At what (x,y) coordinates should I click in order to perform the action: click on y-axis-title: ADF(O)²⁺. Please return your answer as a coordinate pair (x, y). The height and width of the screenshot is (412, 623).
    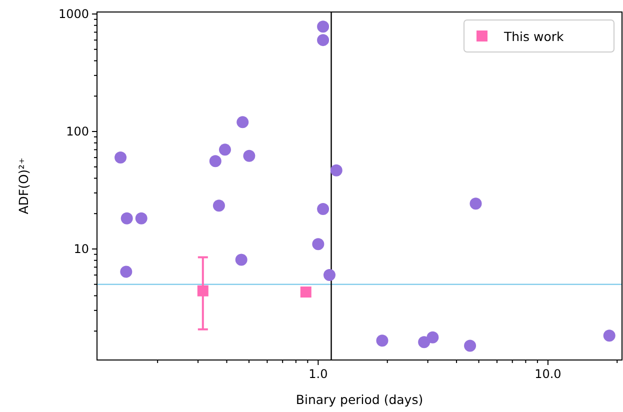
    Looking at the image, I should click on (23, 186).